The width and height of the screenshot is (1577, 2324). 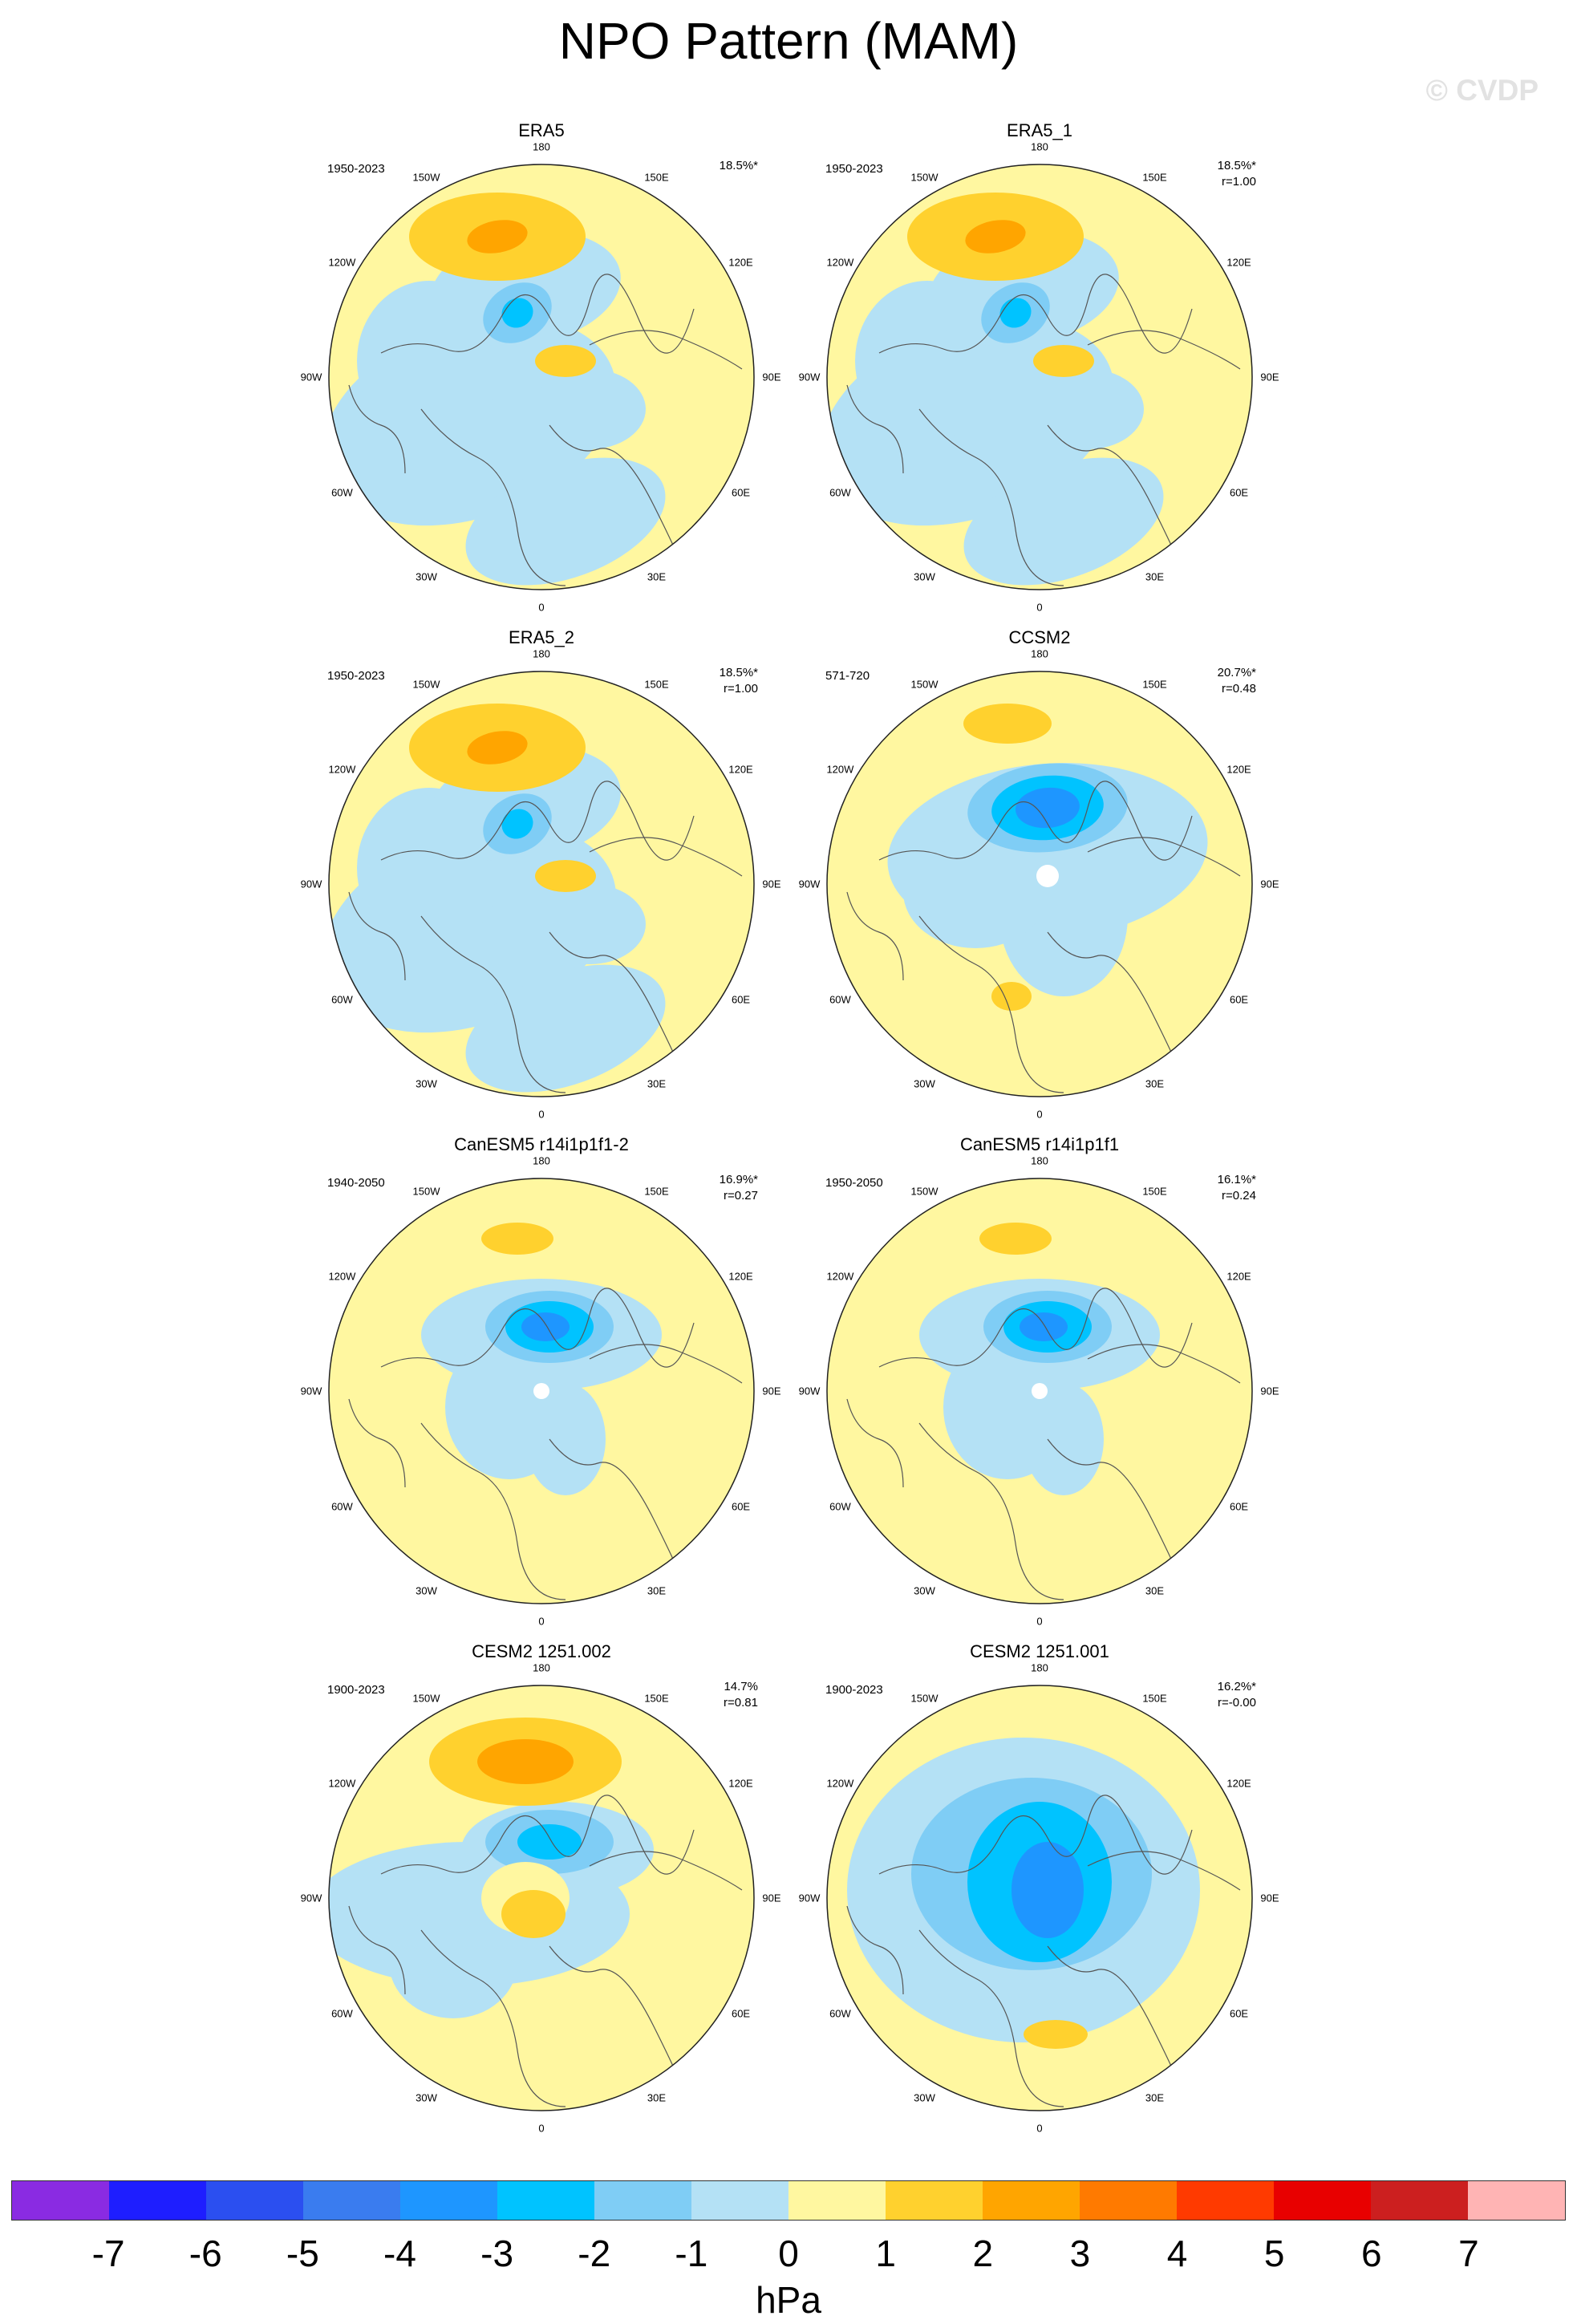 I want to click on panel-title: CESM2 1251.001, so click(x=1039, y=1651).